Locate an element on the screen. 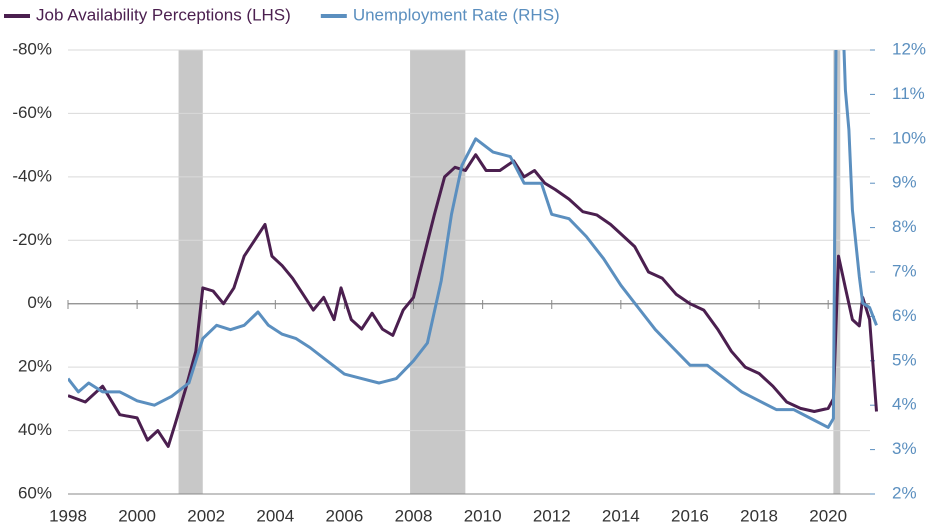 This screenshot has height=532, width=937. x-tick-label: 2016 is located at coordinates (690, 515).